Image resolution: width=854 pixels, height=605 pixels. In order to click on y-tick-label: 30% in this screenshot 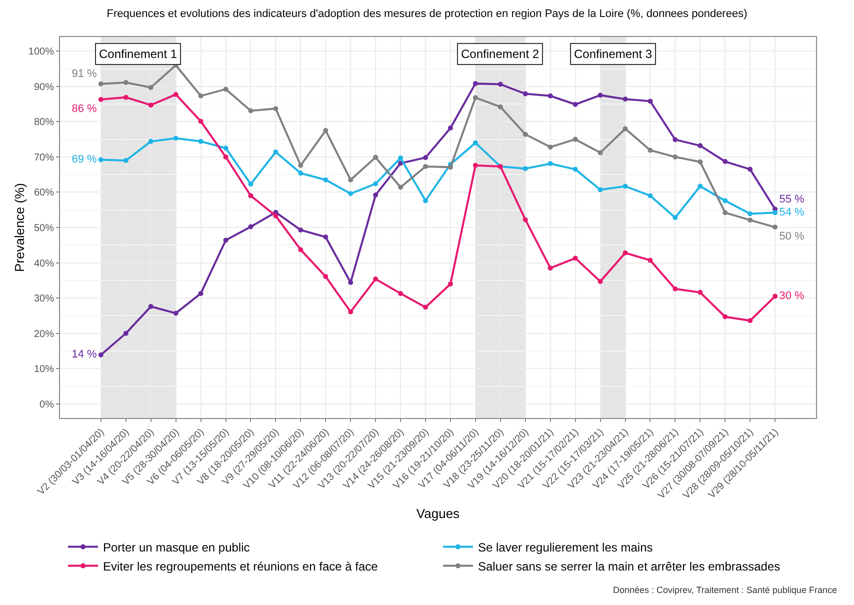, I will do `click(44, 299)`.